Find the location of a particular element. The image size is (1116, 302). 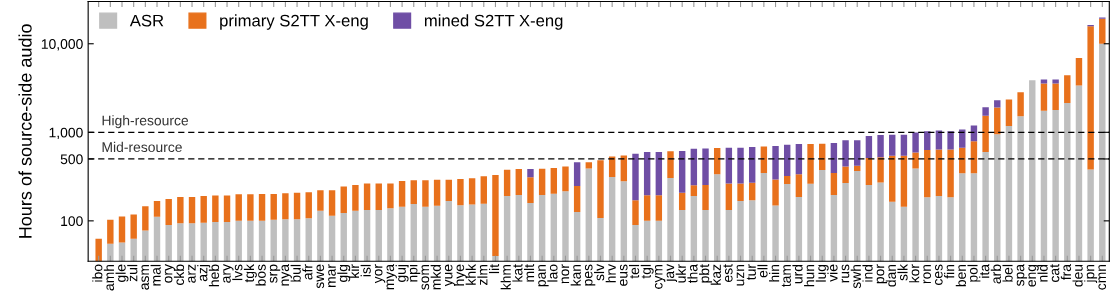

x-tick-label: bos is located at coordinates (260, 275).